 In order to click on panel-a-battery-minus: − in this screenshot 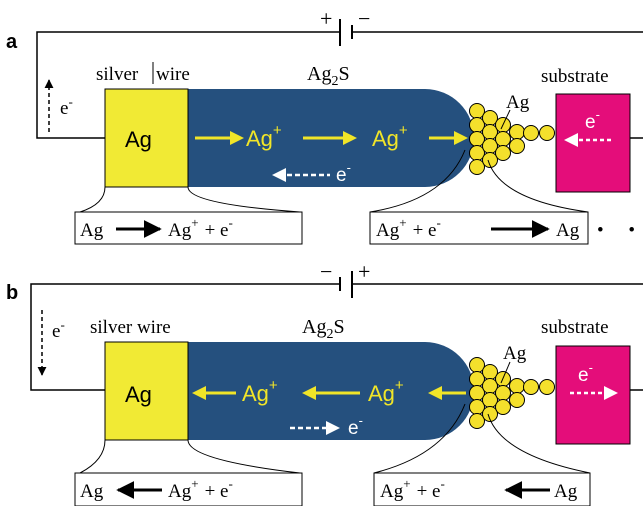, I will do `click(364, 18)`.